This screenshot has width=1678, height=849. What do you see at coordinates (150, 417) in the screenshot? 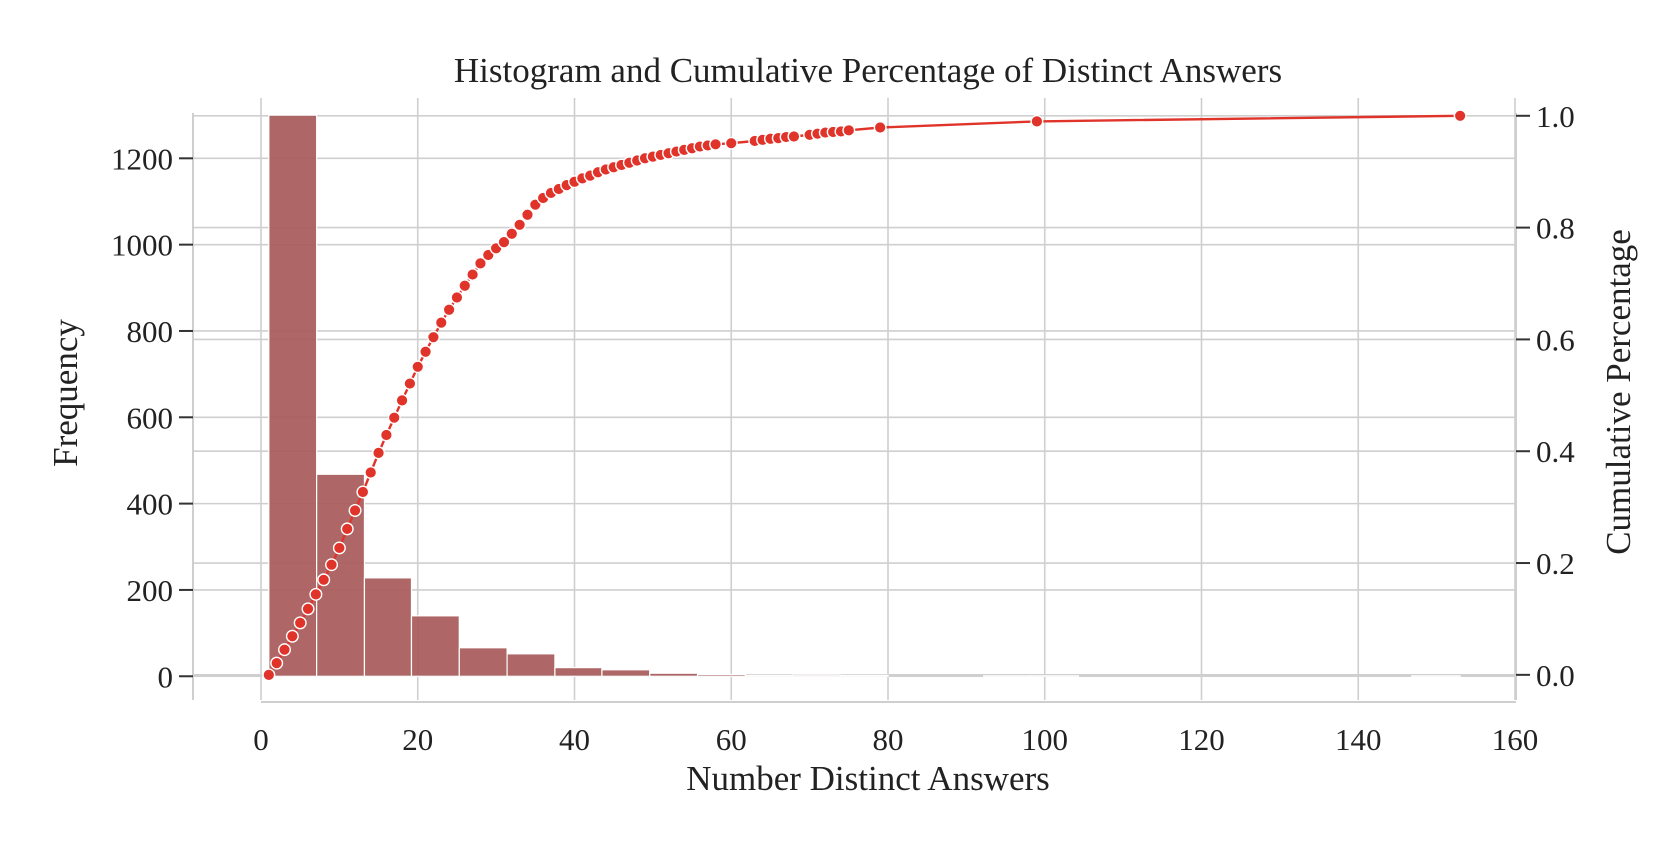
I see `y-tick-label: 600` at bounding box center [150, 417].